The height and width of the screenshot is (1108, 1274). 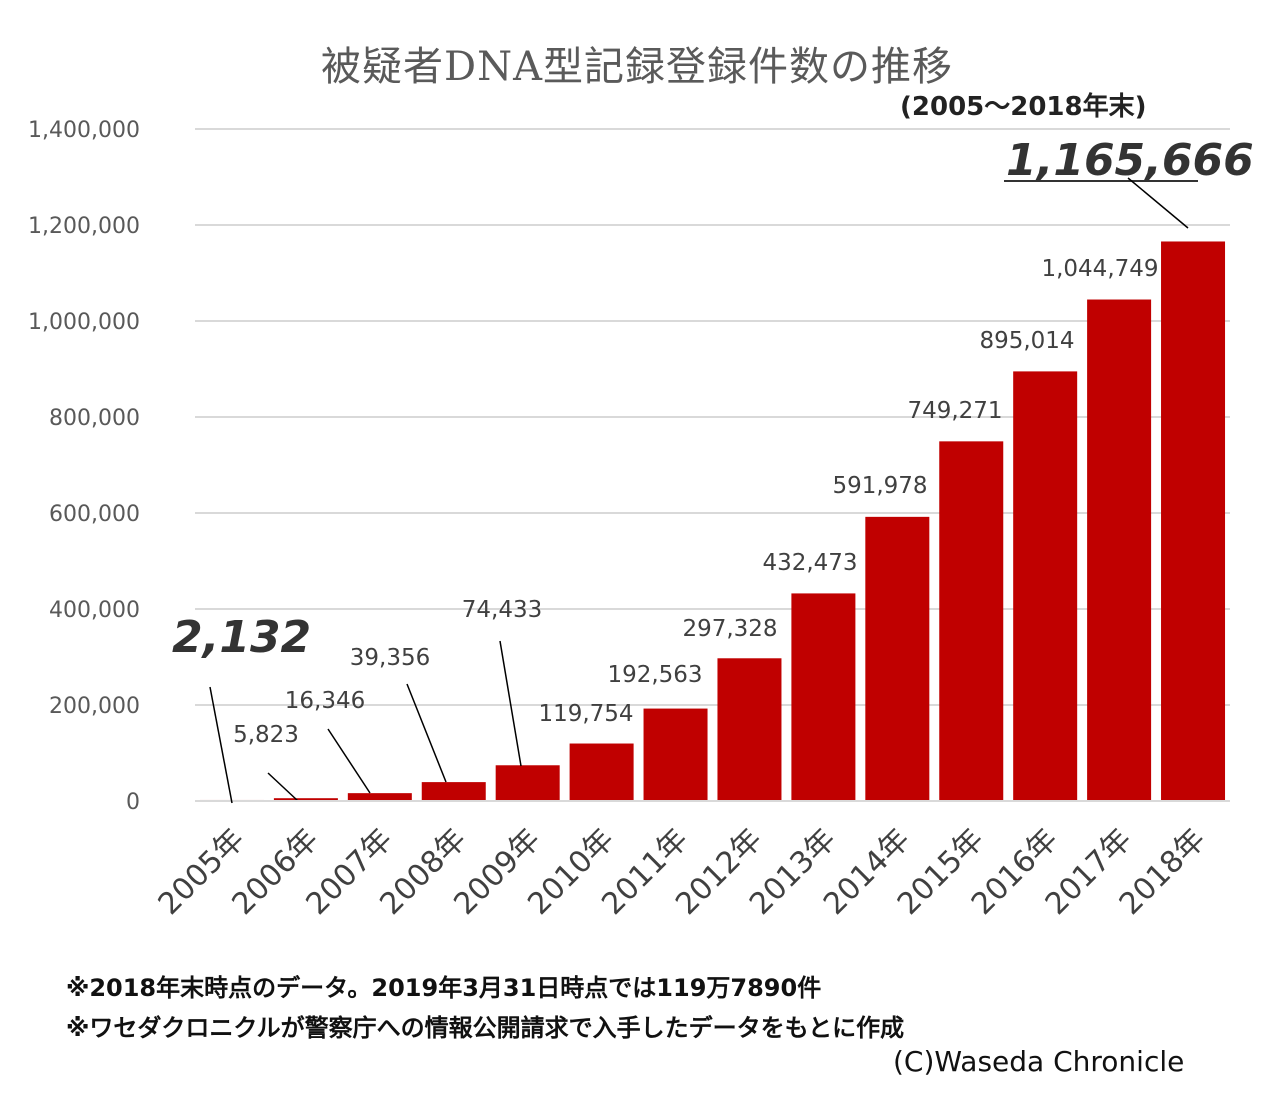 What do you see at coordinates (502, 610) in the screenshot?
I see `data-label: 74,433` at bounding box center [502, 610].